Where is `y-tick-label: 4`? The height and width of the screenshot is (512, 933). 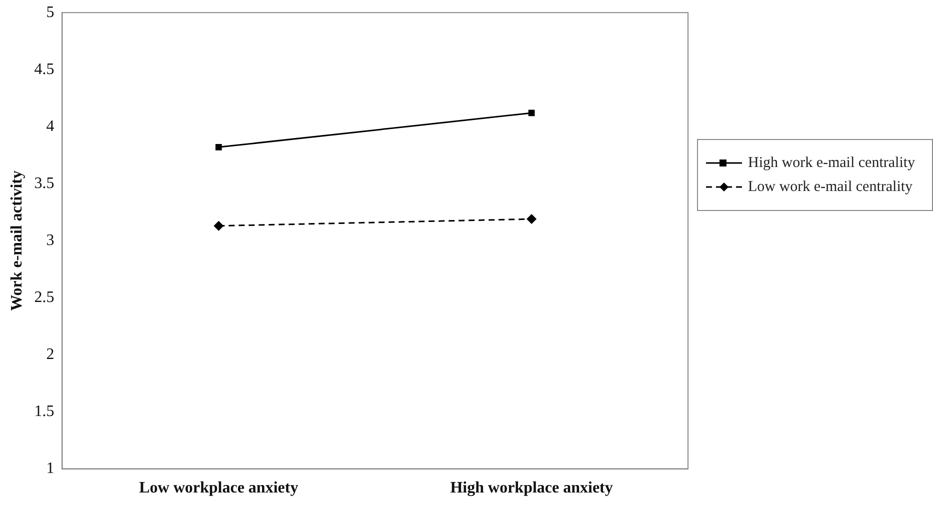 y-tick-label: 4 is located at coordinates (50, 126).